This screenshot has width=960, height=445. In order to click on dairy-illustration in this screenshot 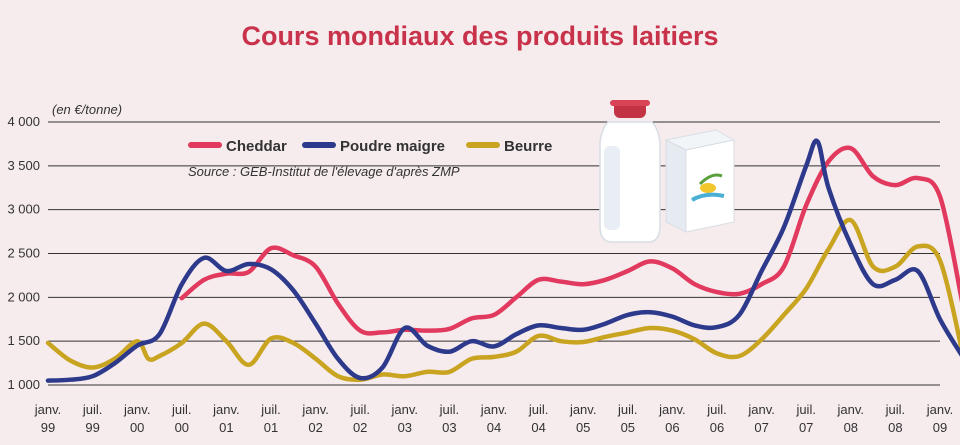, I will do `click(667, 171)`.